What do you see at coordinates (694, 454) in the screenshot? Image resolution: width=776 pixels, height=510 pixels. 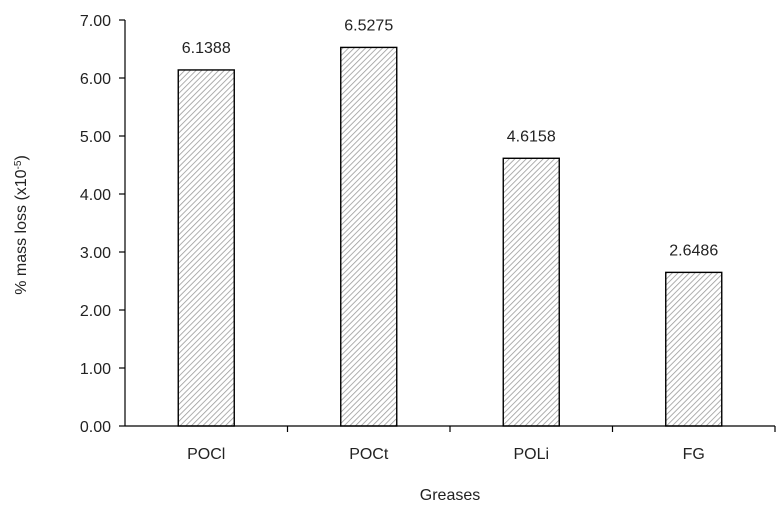 I see `x-tick-label-fg: FG` at bounding box center [694, 454].